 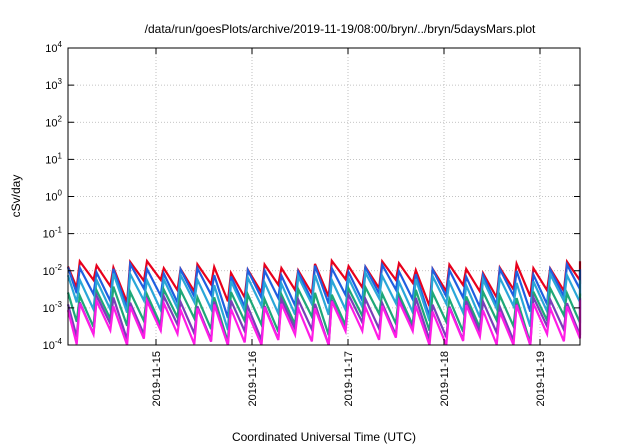 What do you see at coordinates (445, 378) in the screenshot?
I see `x-tick-label: 2019-11-18` at bounding box center [445, 378].